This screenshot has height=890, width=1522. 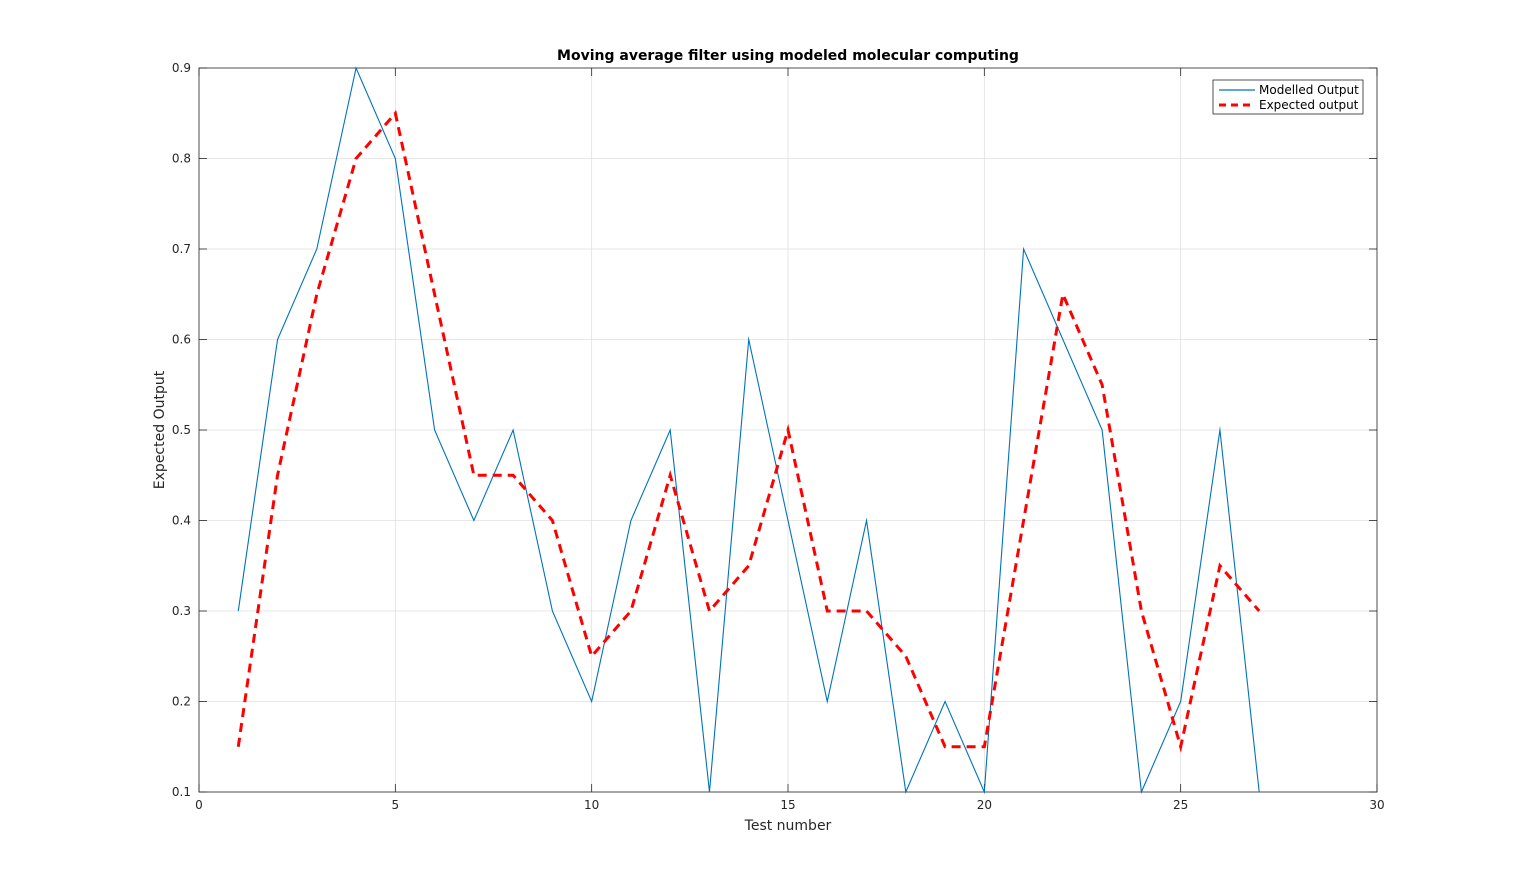 I want to click on y-tick-label: 0.1, so click(x=181, y=792).